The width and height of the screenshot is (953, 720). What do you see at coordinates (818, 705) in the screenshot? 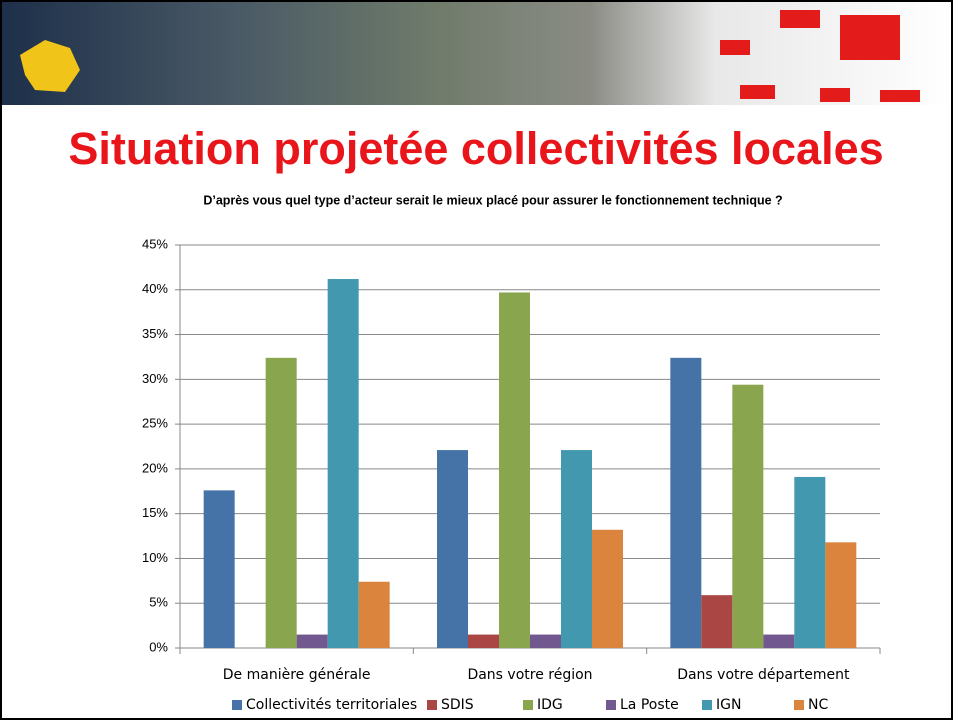
I see `legend-label: NC` at bounding box center [818, 705].